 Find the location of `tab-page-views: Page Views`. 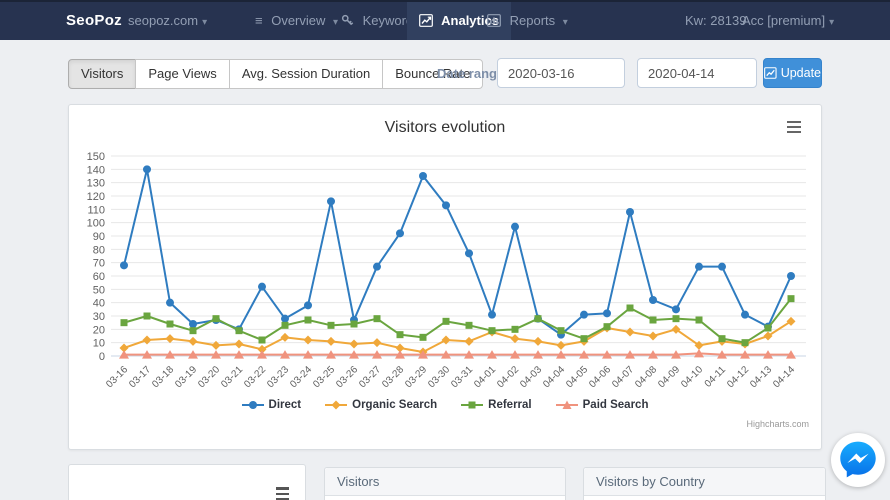

tab-page-views: Page Views is located at coordinates (182, 74).